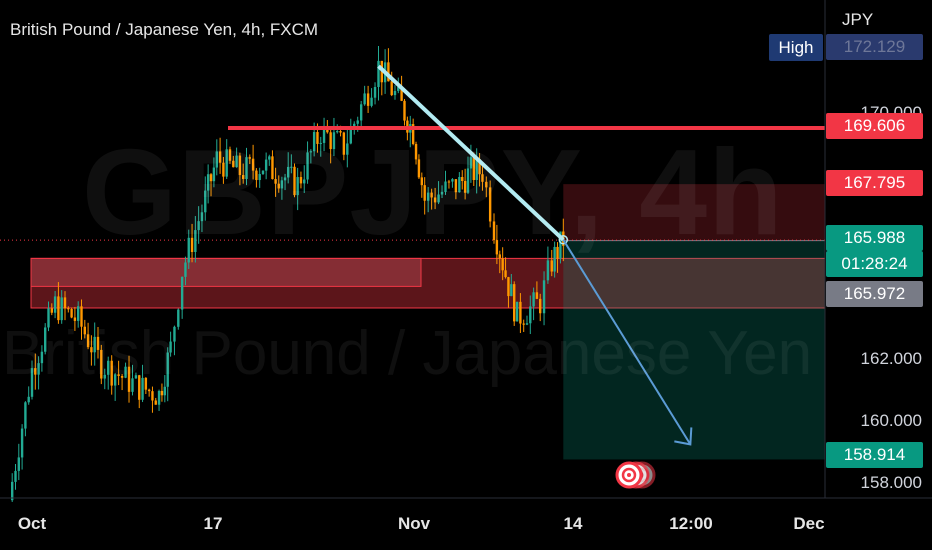 The width and height of the screenshot is (932, 550). Describe the element at coordinates (891, 358) in the screenshot. I see `y-tick-162: 162.000` at that location.